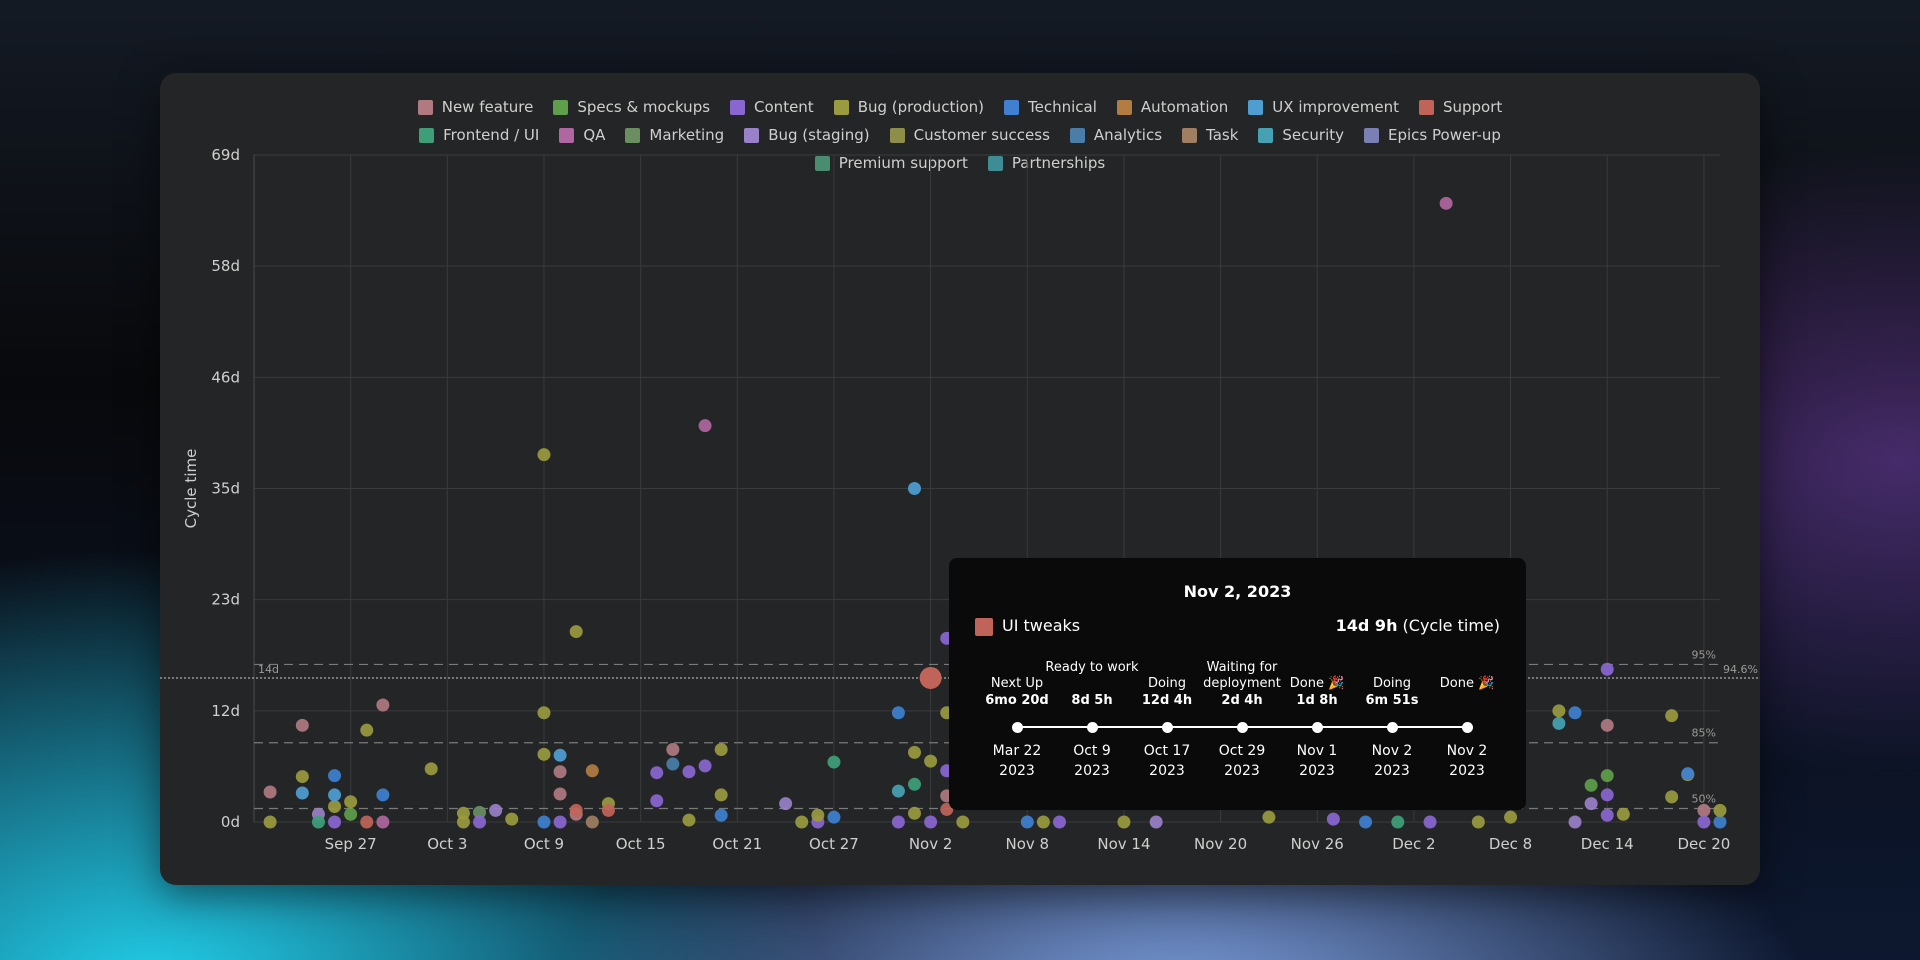 This screenshot has height=960, width=1920. Describe the element at coordinates (1242, 751) in the screenshot. I see `stage-date-line1: Oct 29` at that location.